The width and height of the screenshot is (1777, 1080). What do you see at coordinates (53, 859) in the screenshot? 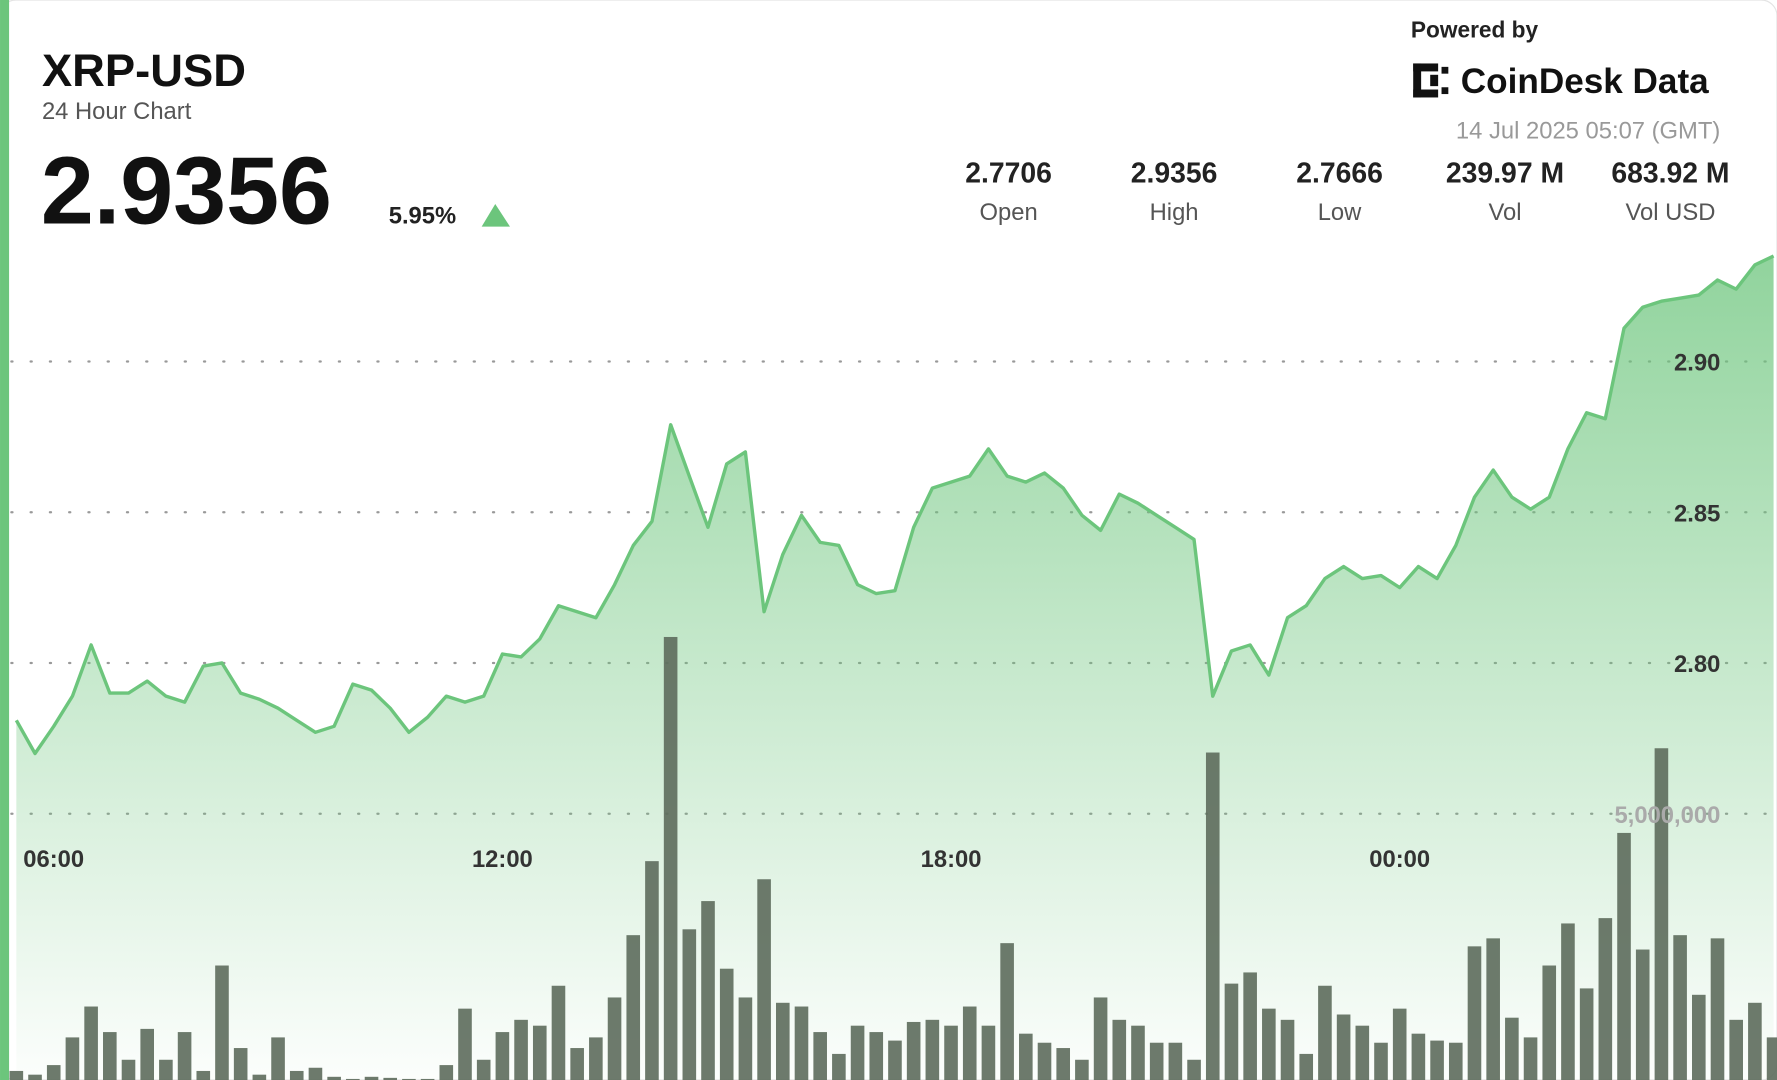
I see `x-tick-label: 06:00` at bounding box center [53, 859].